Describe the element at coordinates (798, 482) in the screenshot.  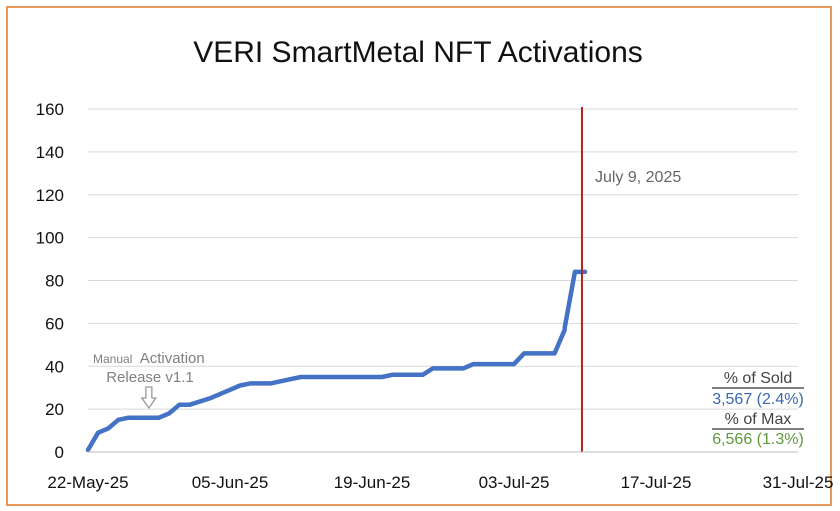
I see `x-tick-label: 31-Jul-25` at that location.